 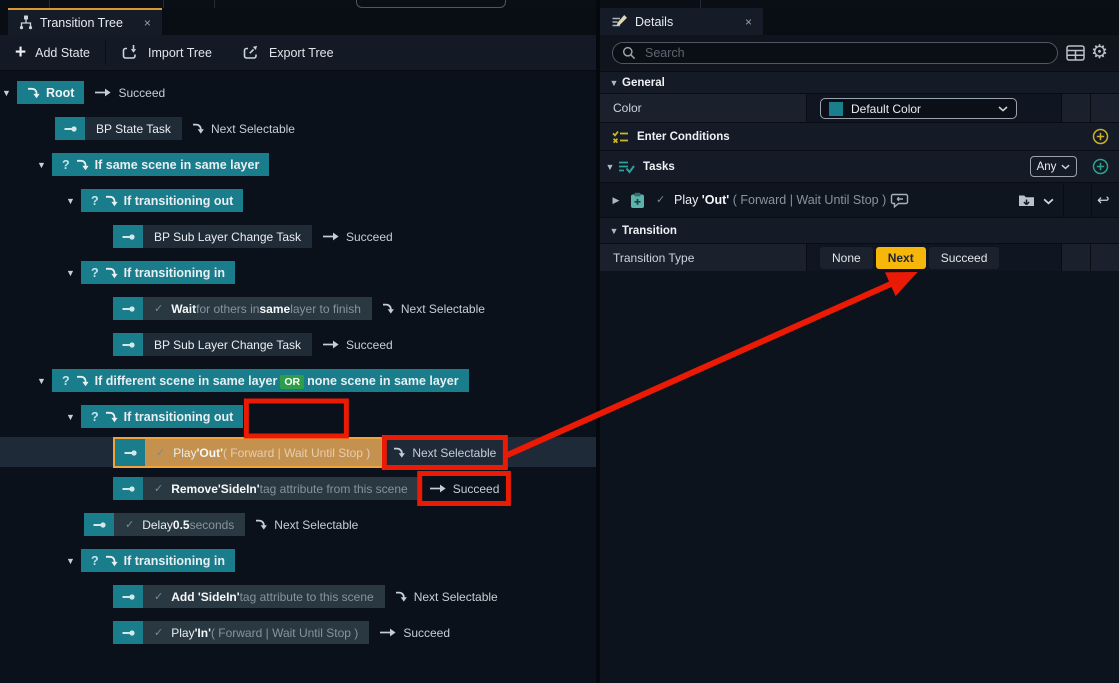 I want to click on tree-row: ▼ ? If same scene in same layer, so click(x=298, y=164).